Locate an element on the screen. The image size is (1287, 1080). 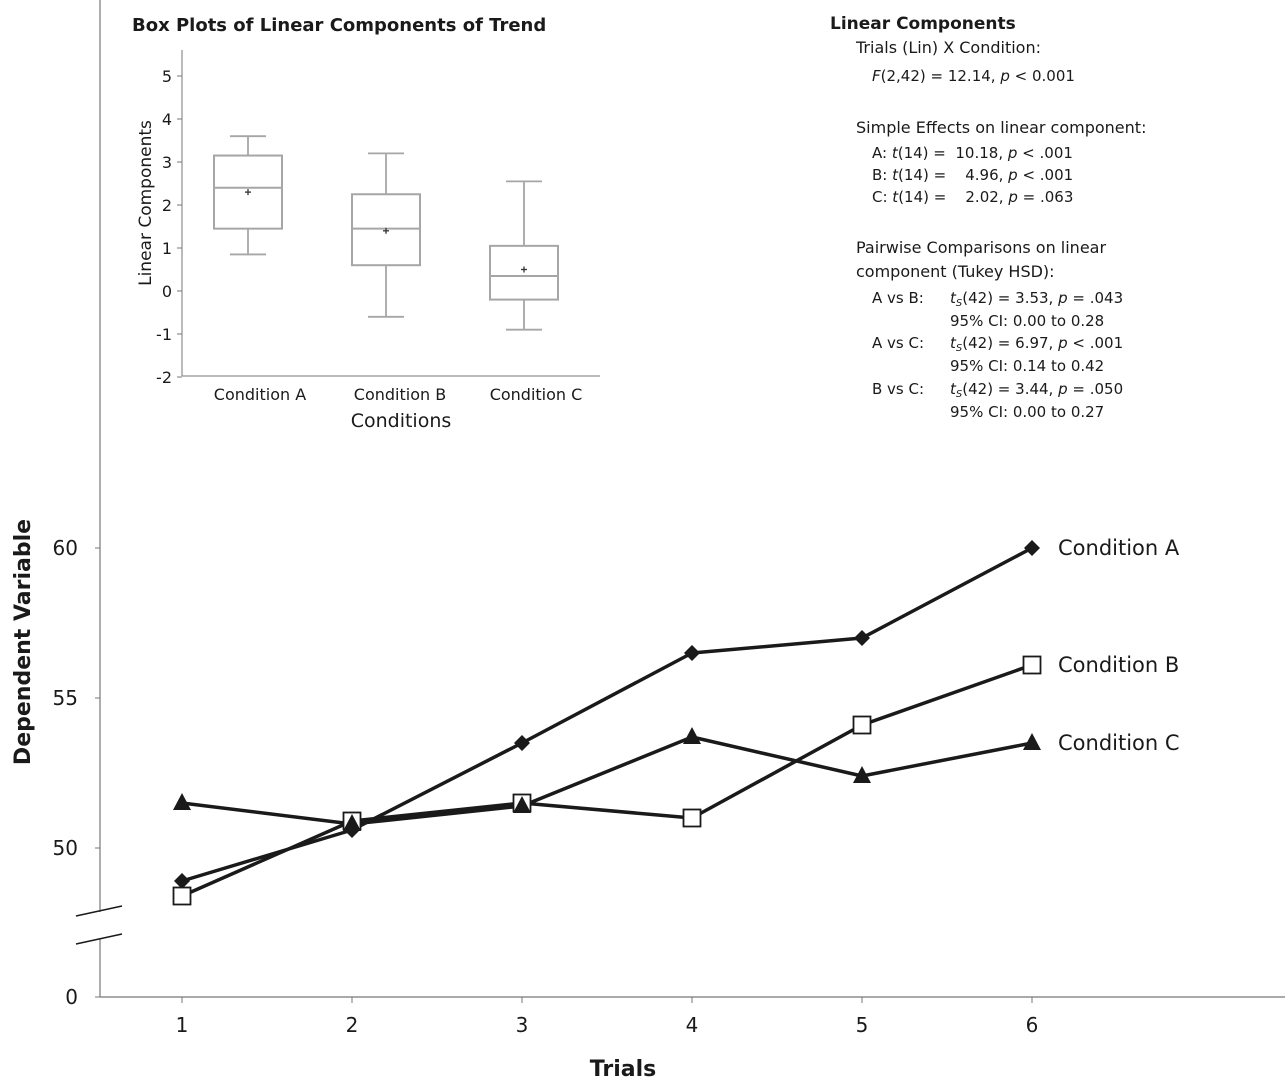
pairwise-label-ab: A vs B: is located at coordinates (898, 298).